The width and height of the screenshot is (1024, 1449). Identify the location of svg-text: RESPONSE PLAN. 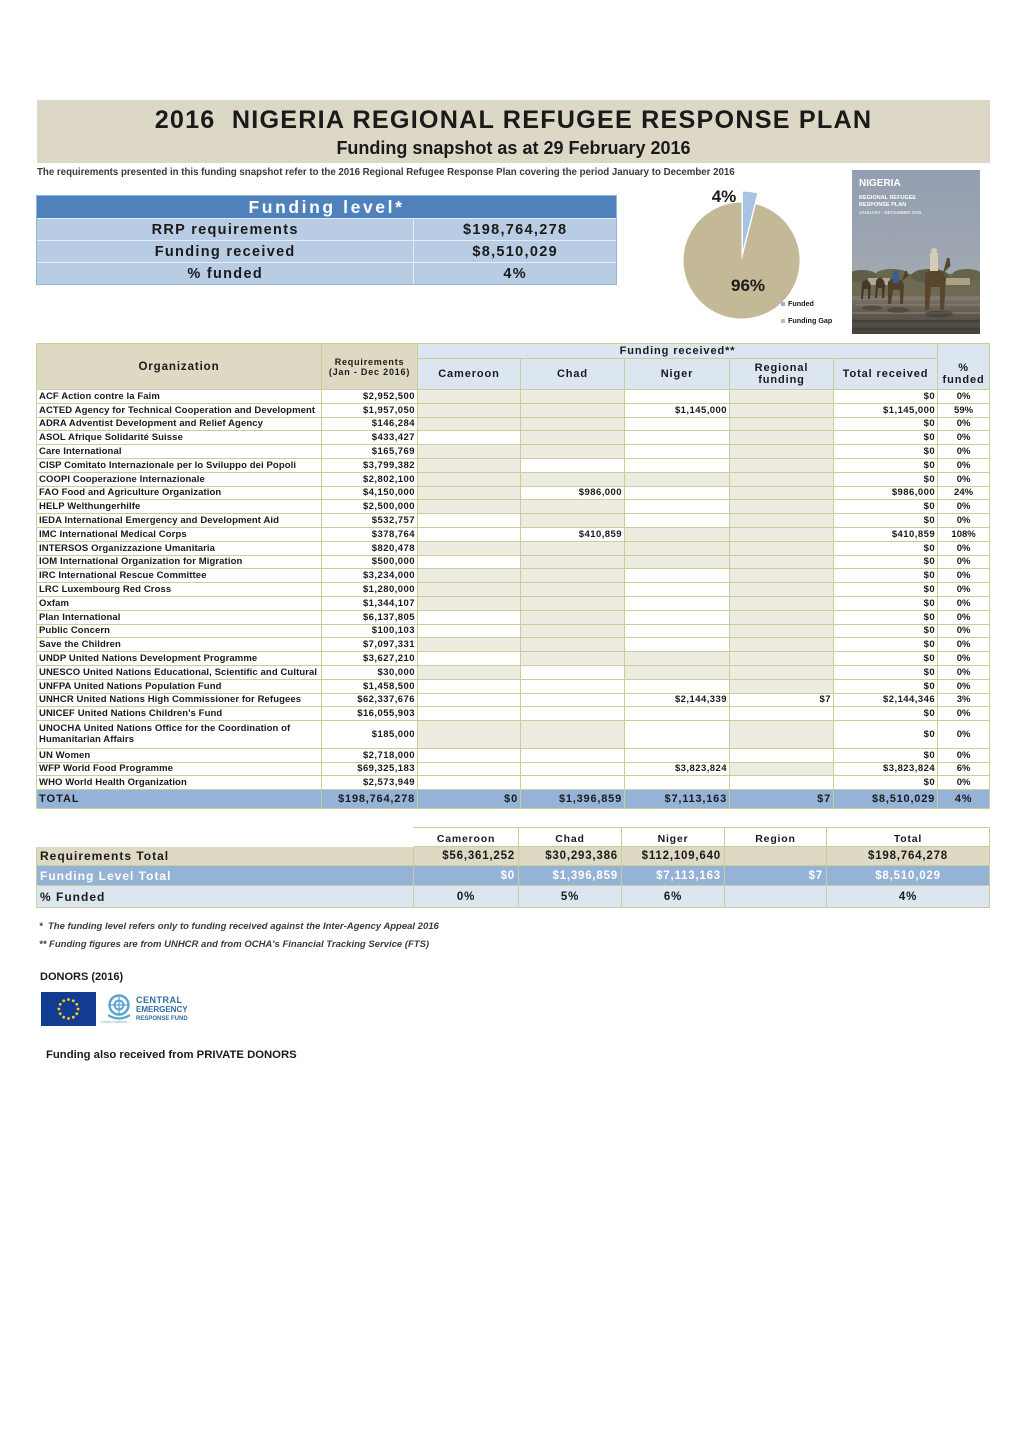
(882, 205).